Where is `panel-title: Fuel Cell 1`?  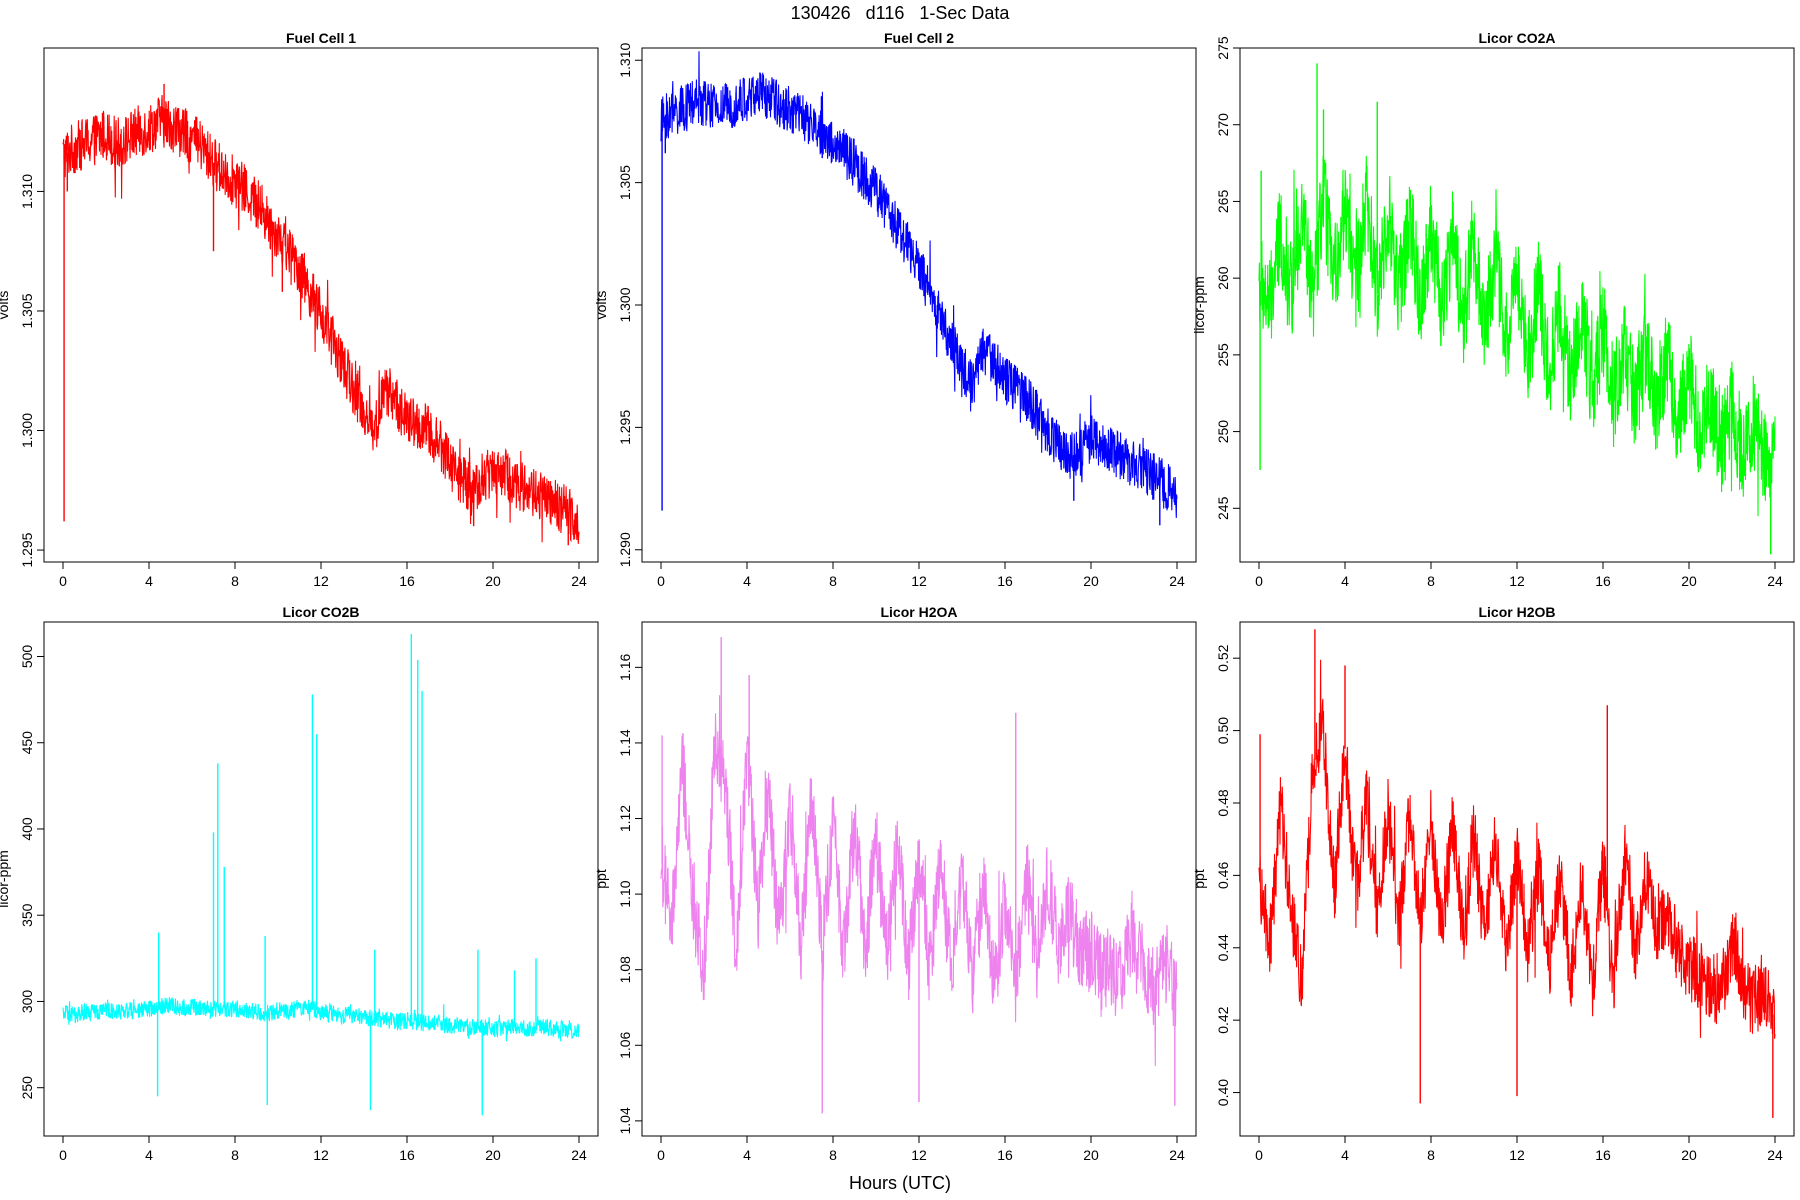 panel-title: Fuel Cell 1 is located at coordinates (321, 38).